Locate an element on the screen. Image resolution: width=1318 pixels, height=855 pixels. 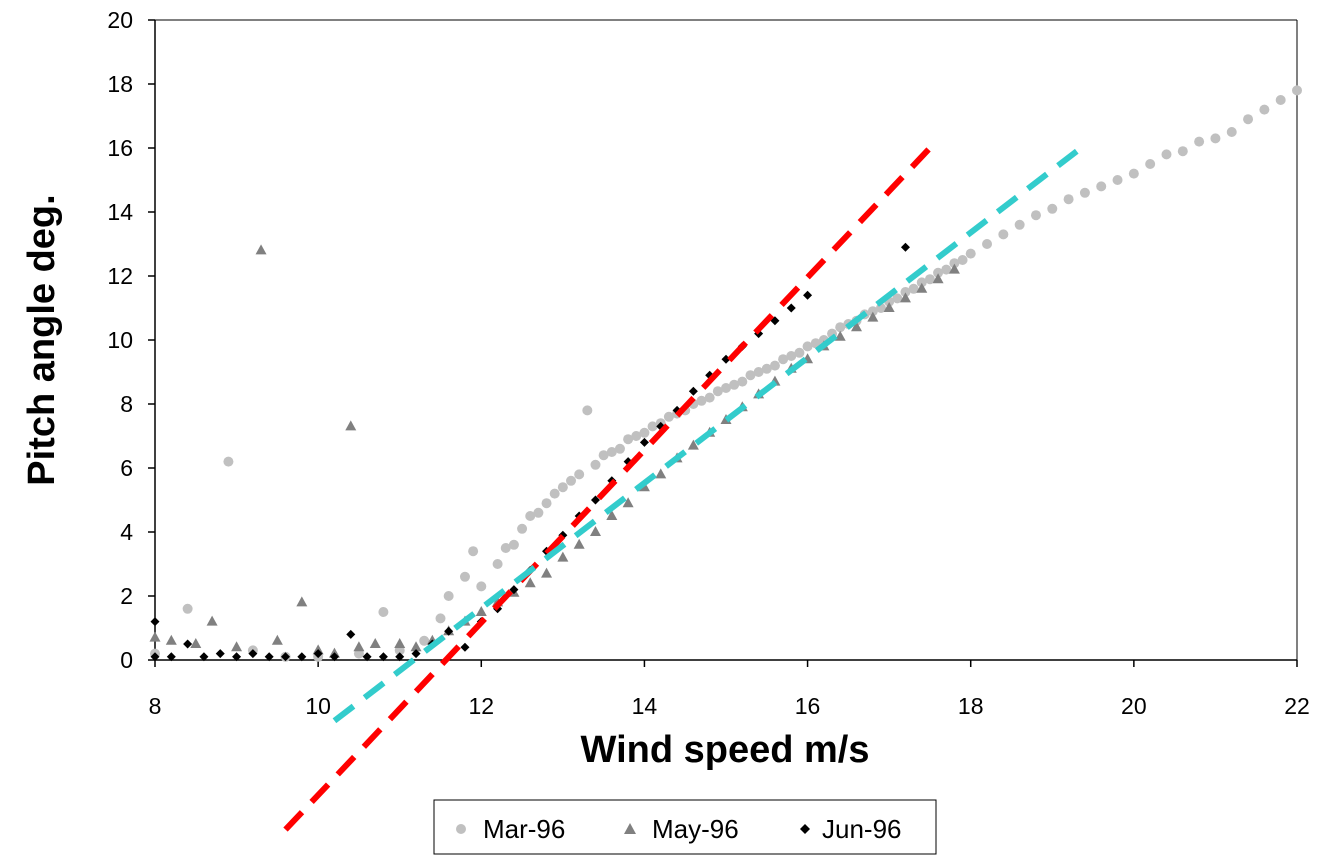
legend-label-may-96: May-96 is located at coordinates (695, 829).